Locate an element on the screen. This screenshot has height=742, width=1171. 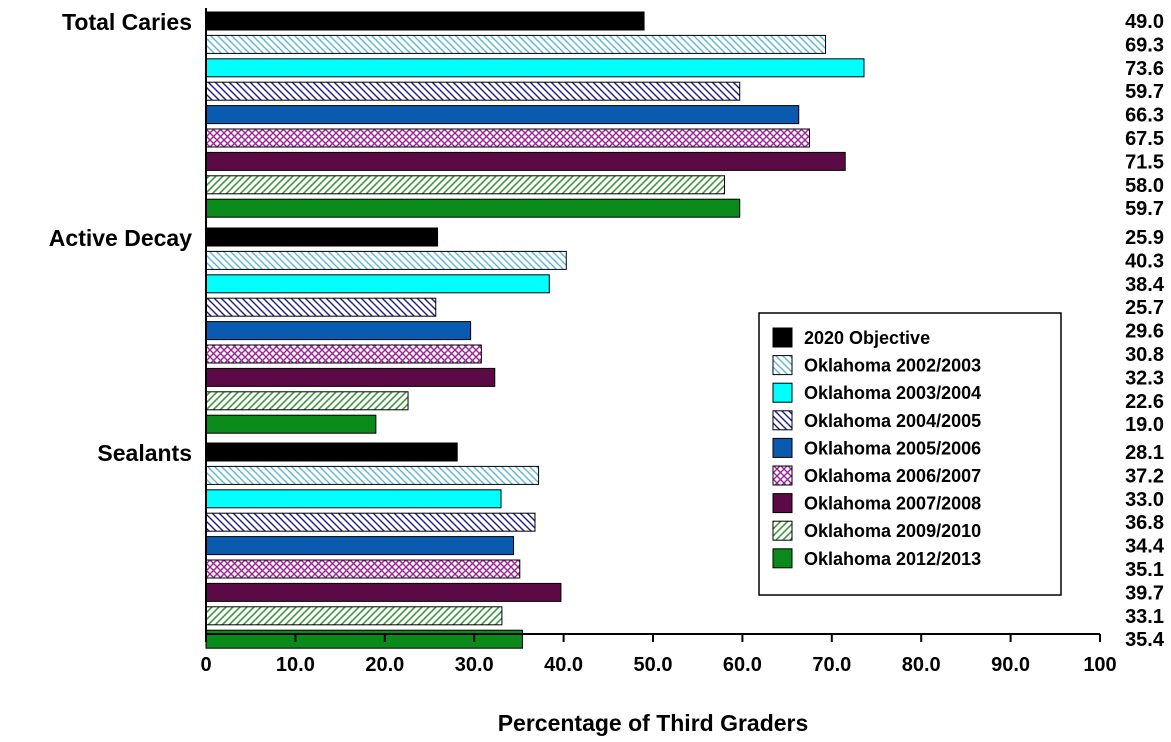
x-tick-label-9: 90.0 is located at coordinates (1010, 665).